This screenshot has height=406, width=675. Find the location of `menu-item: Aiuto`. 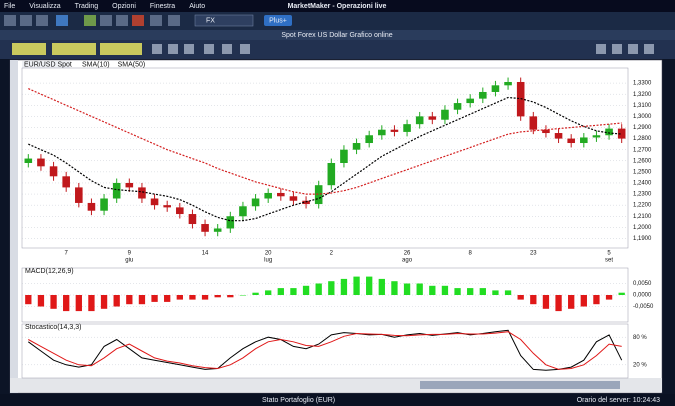

menu-item: Aiuto is located at coordinates (197, 6).